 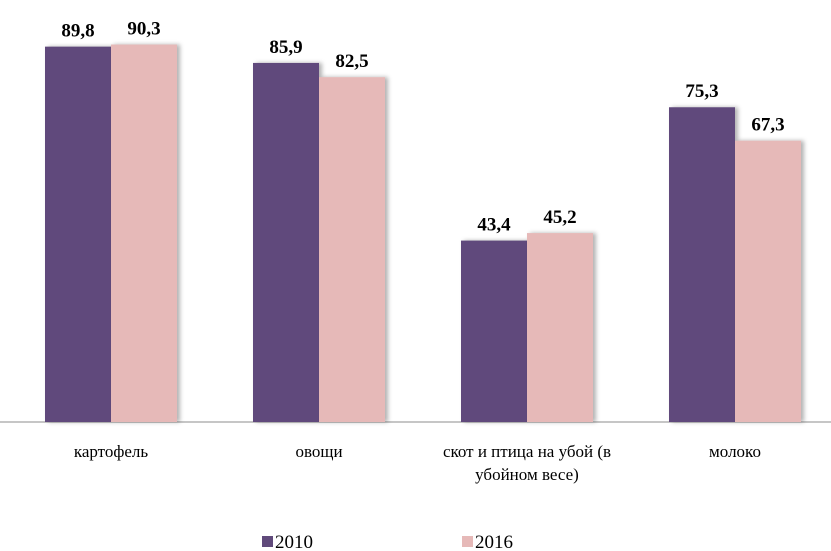 What do you see at coordinates (351, 61) in the screenshot?
I see `value-label: 82,5` at bounding box center [351, 61].